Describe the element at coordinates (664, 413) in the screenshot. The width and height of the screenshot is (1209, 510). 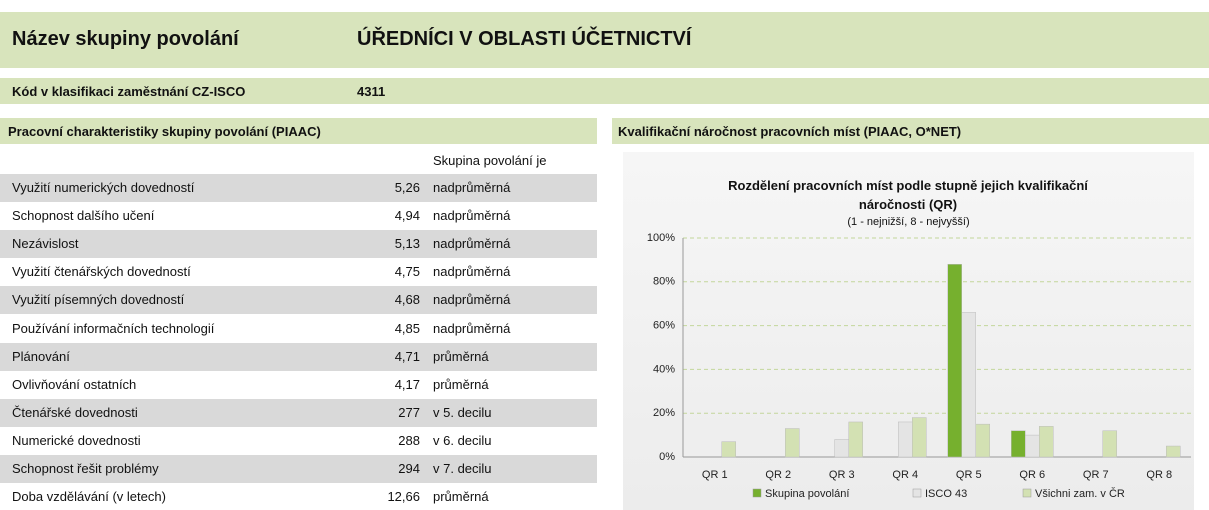
I see `y-tick-label: 20%` at that location.